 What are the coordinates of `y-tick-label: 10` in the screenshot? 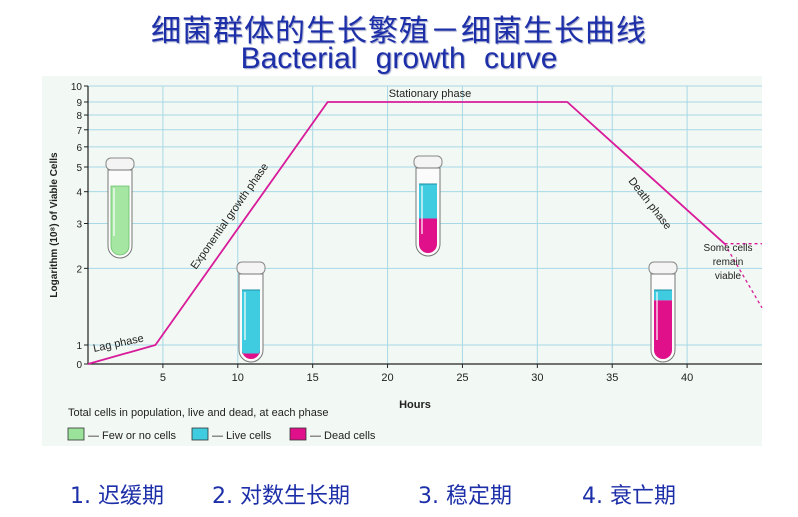 It's located at (77, 87).